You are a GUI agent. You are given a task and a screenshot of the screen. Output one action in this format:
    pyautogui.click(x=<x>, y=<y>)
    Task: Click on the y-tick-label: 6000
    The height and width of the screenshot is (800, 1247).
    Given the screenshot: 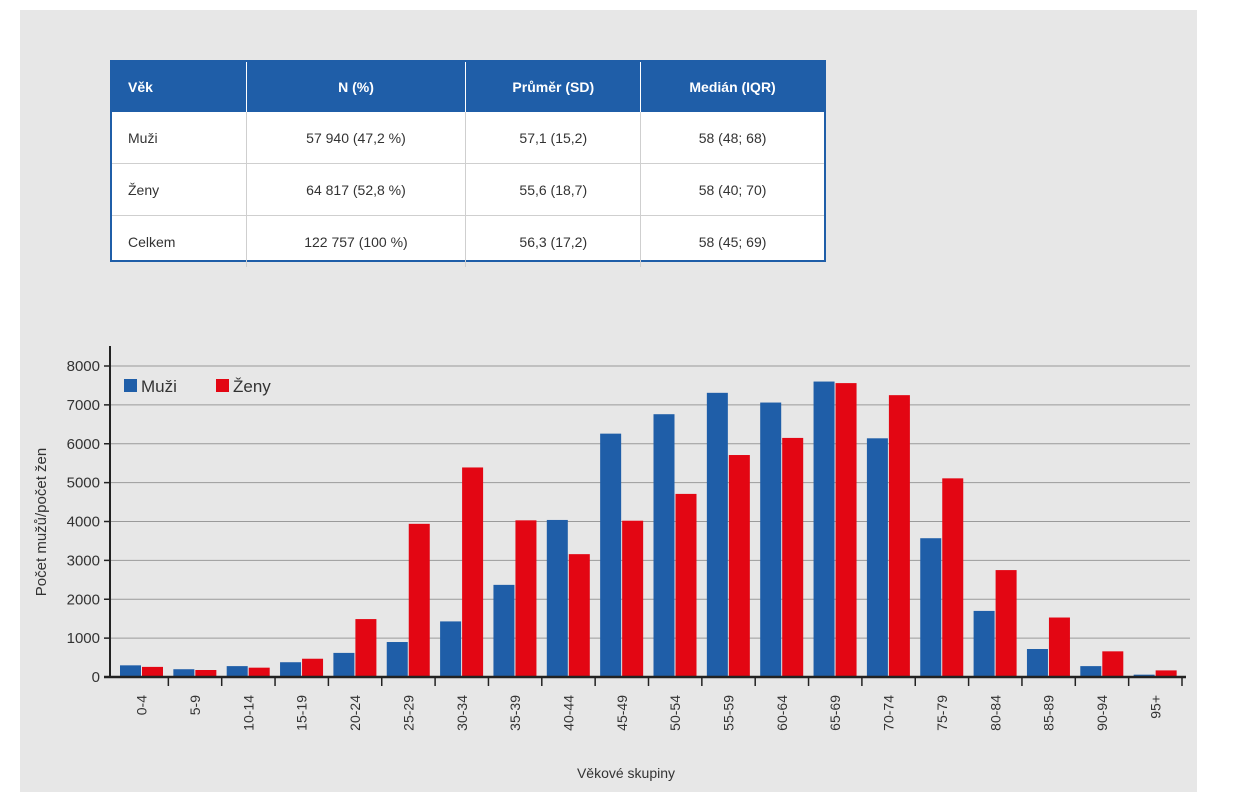 What is the action you would take?
    pyautogui.click(x=83, y=444)
    